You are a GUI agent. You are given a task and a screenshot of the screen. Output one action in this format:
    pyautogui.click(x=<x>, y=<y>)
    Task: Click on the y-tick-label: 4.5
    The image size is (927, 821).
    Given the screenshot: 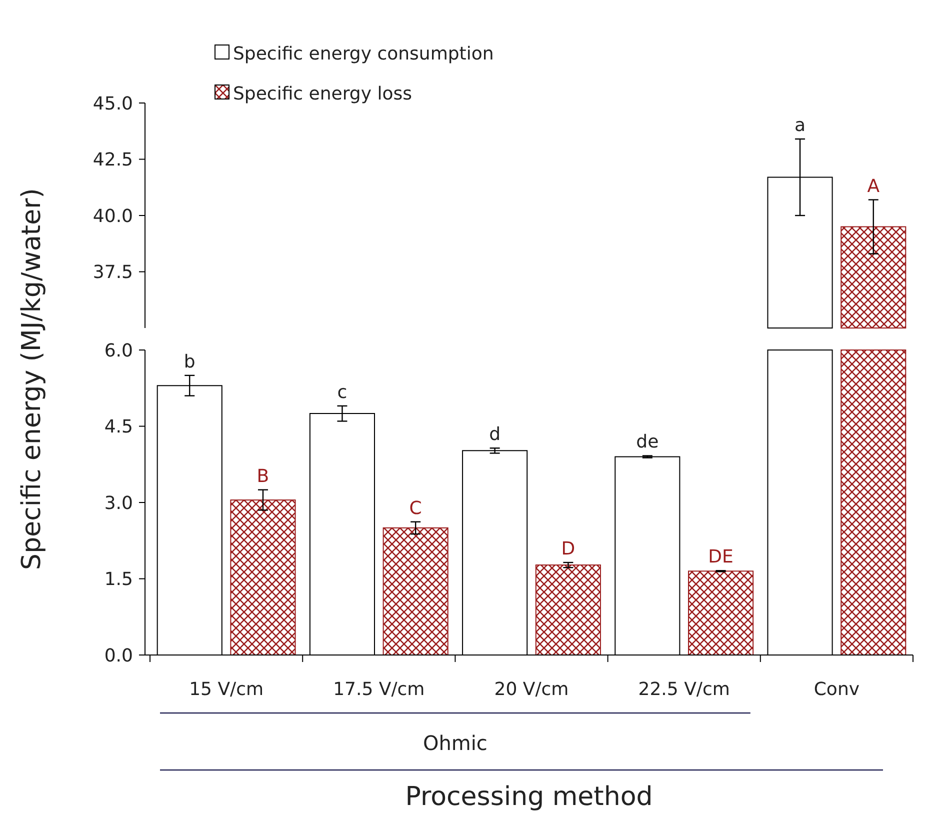 What is the action you would take?
    pyautogui.click(x=118, y=427)
    